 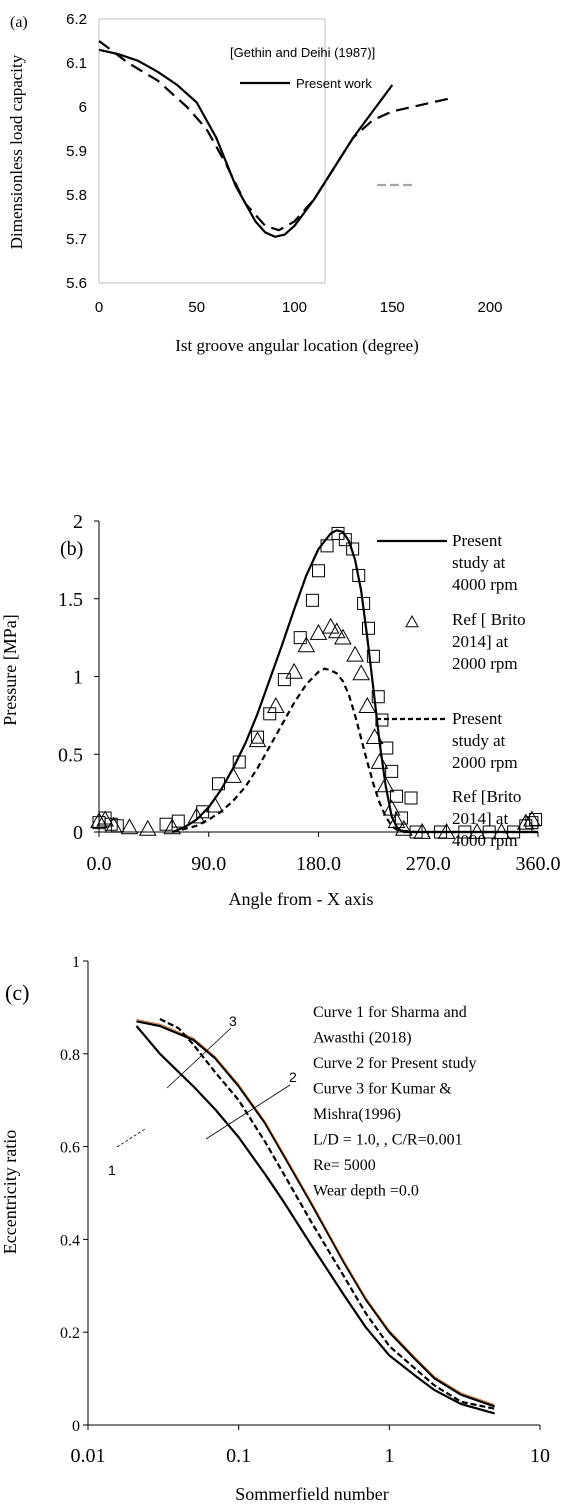 I want to click on line-present-2000rpm, so click(x=354, y=750).